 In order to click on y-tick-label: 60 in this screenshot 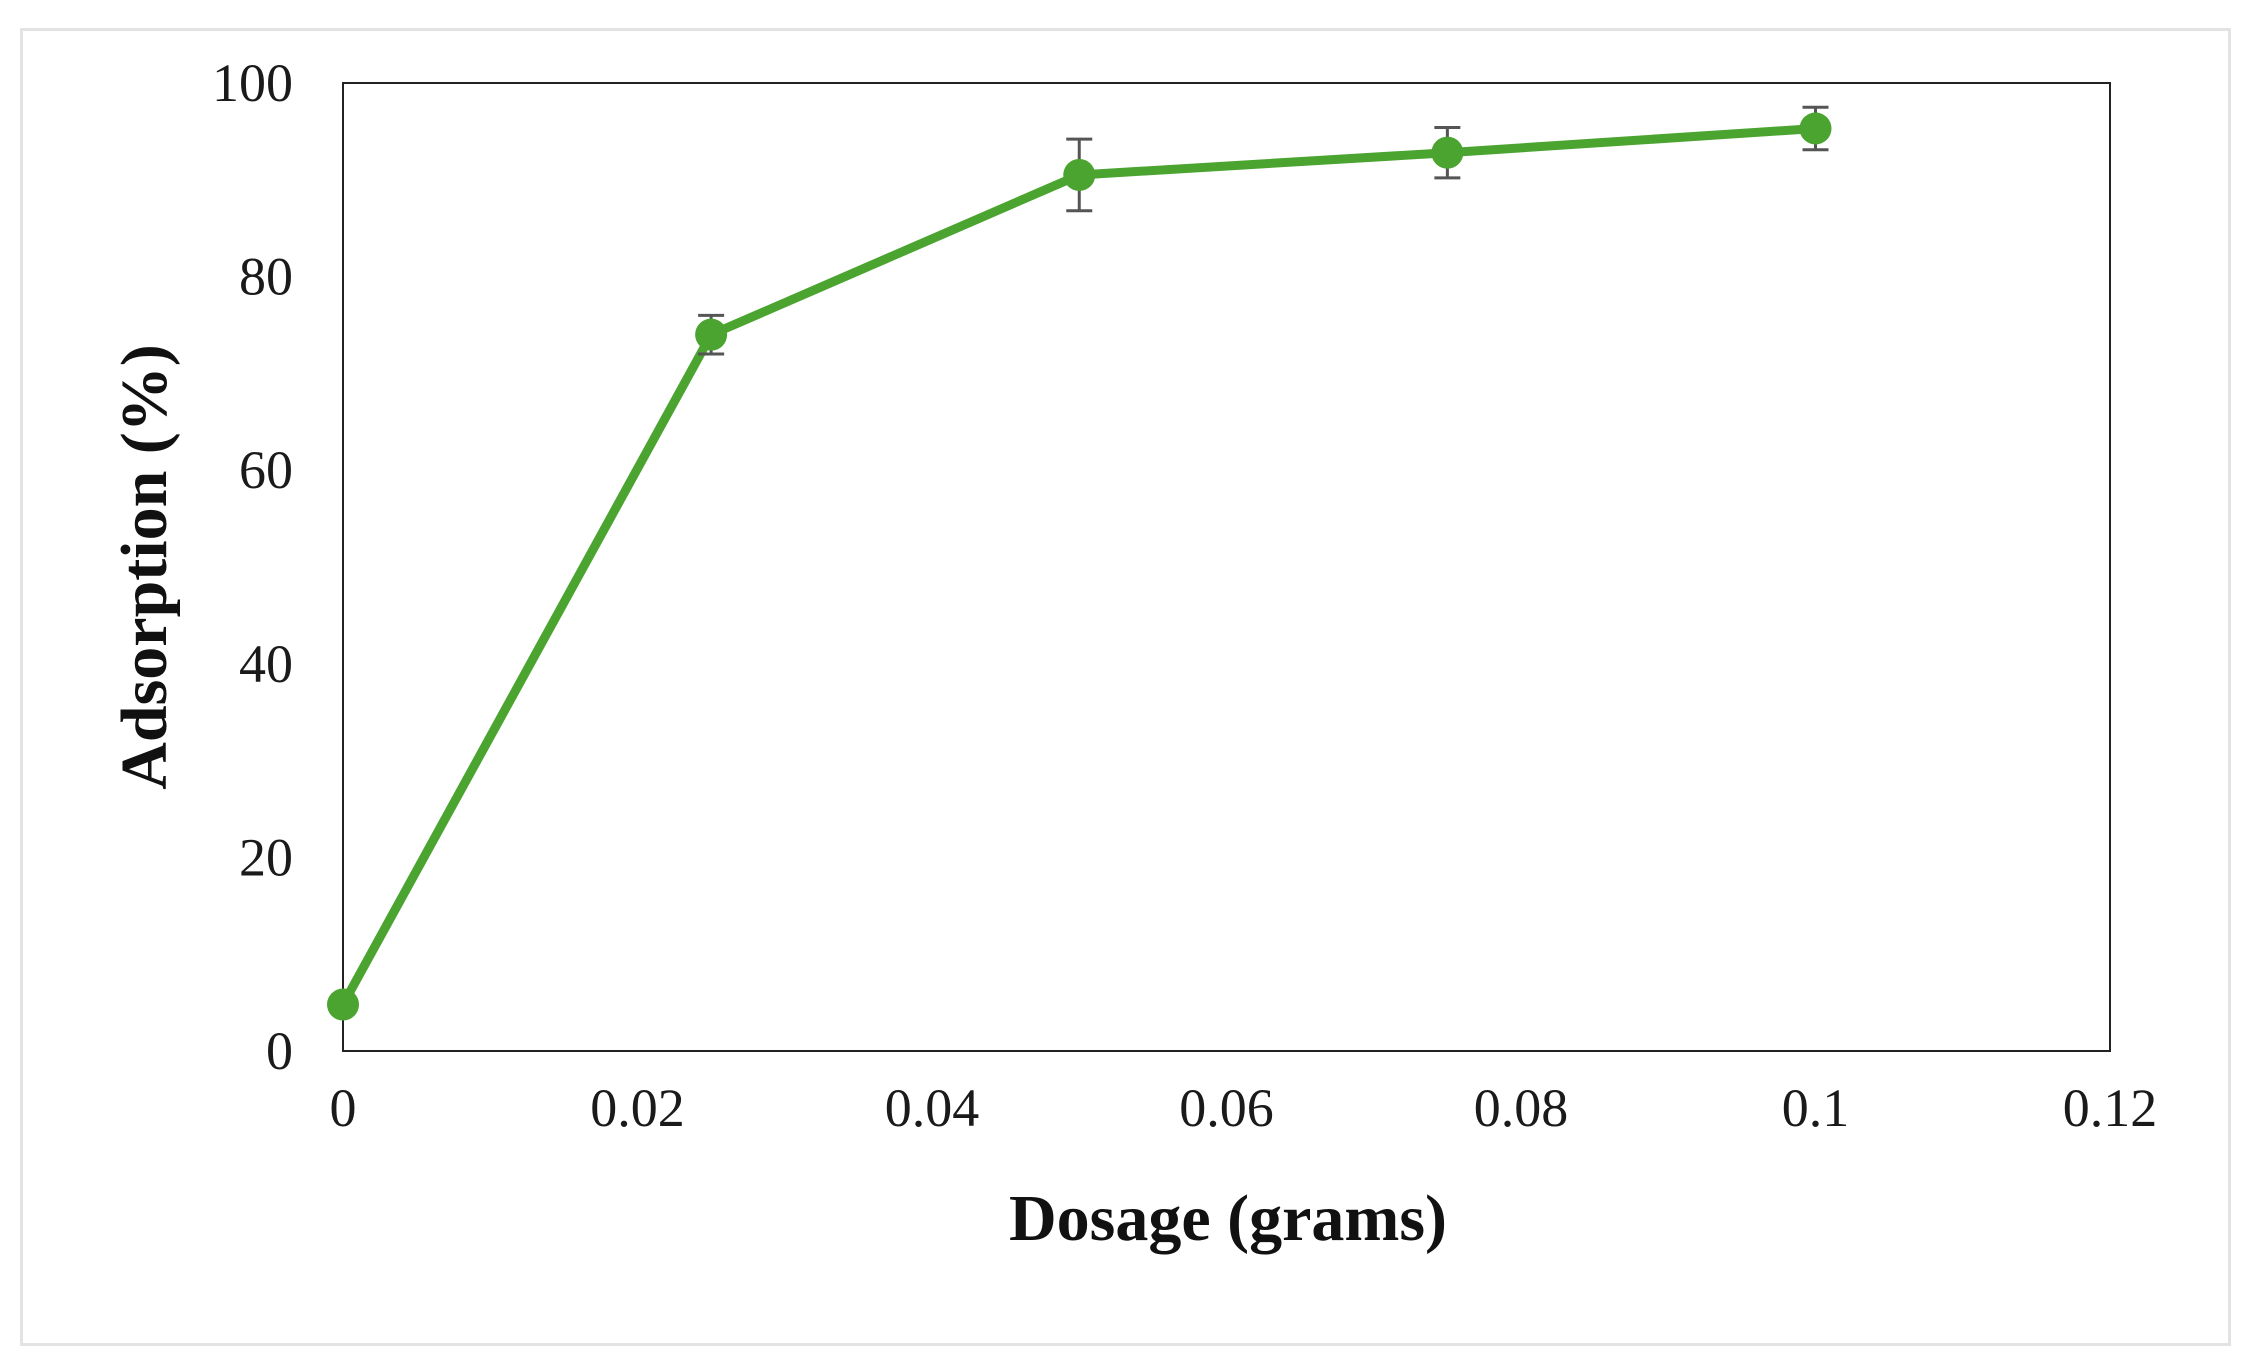, I will do `click(266, 470)`.